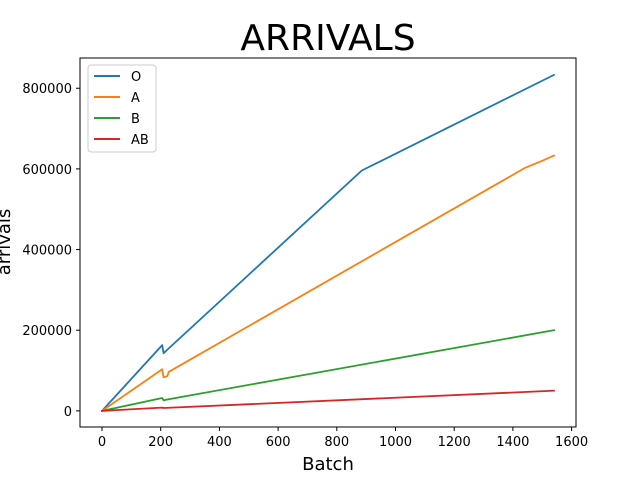 The width and height of the screenshot is (640, 485). Describe the element at coordinates (395, 442) in the screenshot. I see `x-tick-label: 1000` at that location.